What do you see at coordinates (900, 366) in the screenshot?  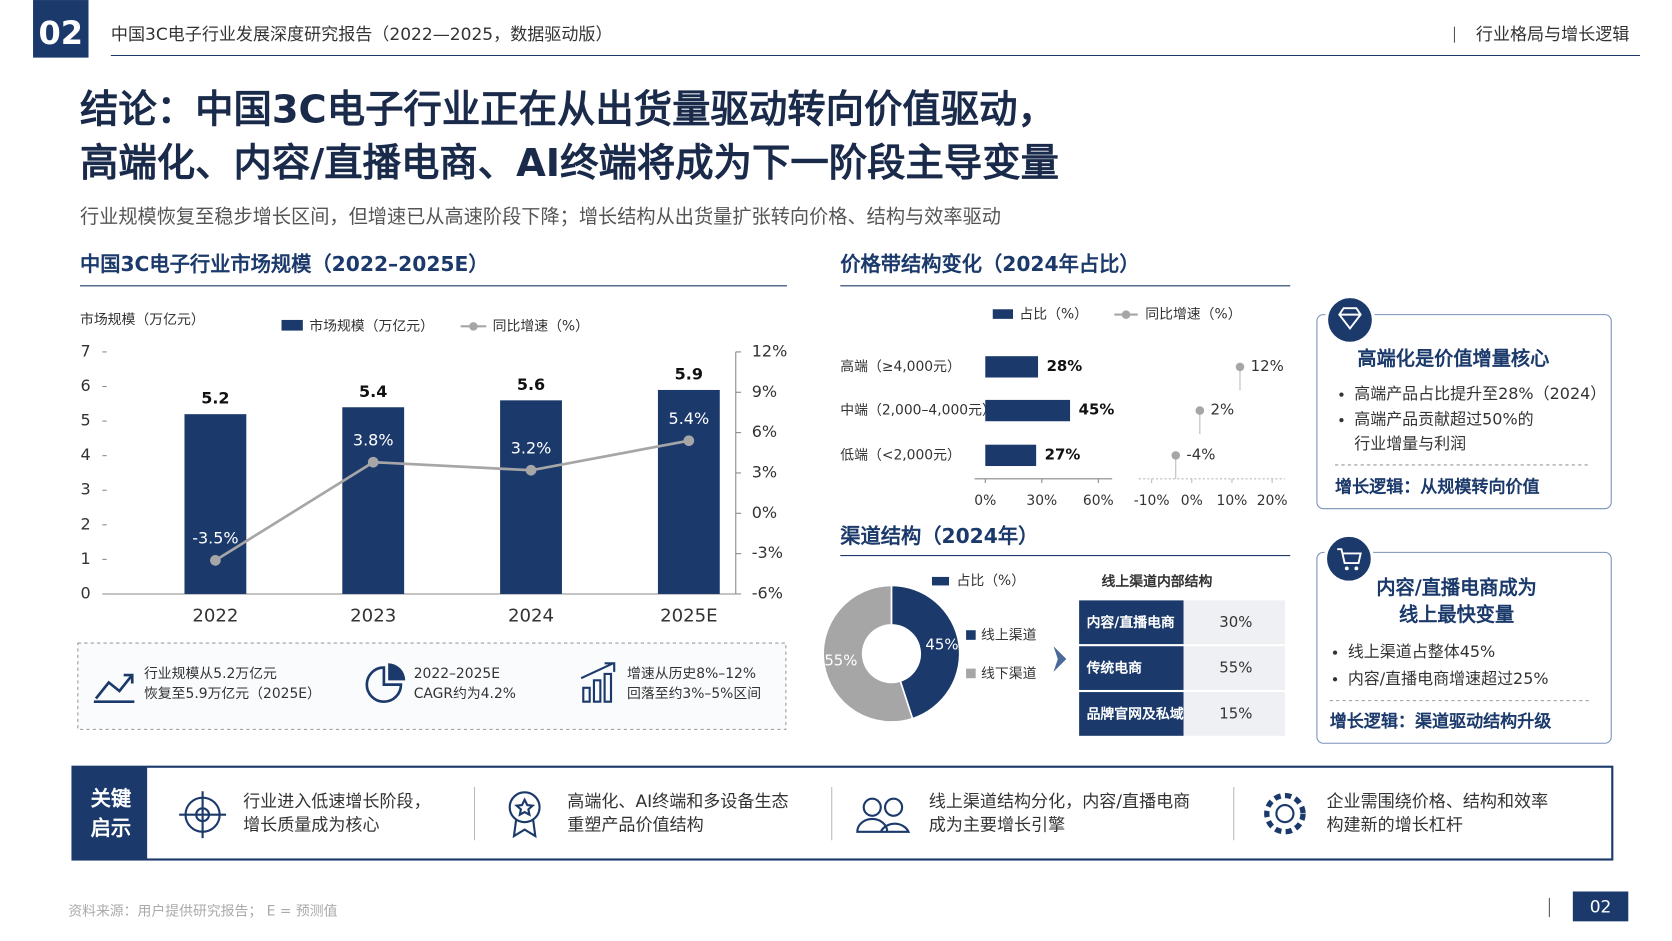 I see `category-label: 高端（≥4,000元）` at bounding box center [900, 366].